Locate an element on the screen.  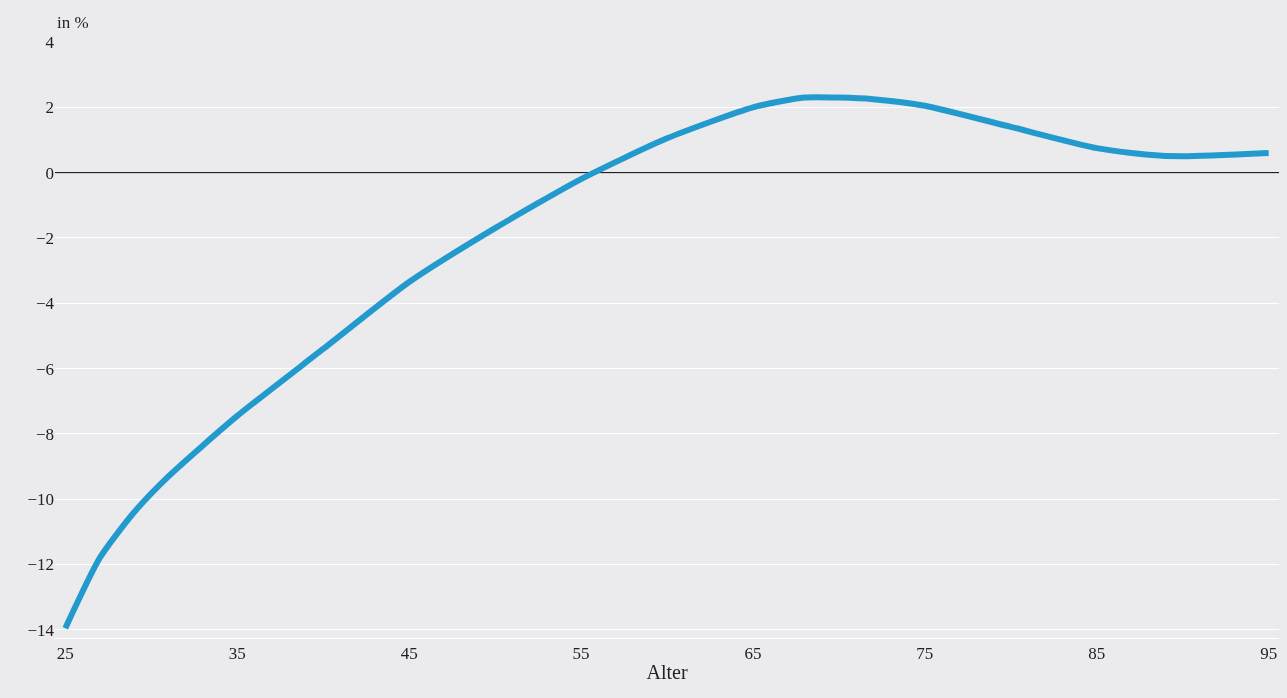
x-tick-label: 85 is located at coordinates (1097, 654).